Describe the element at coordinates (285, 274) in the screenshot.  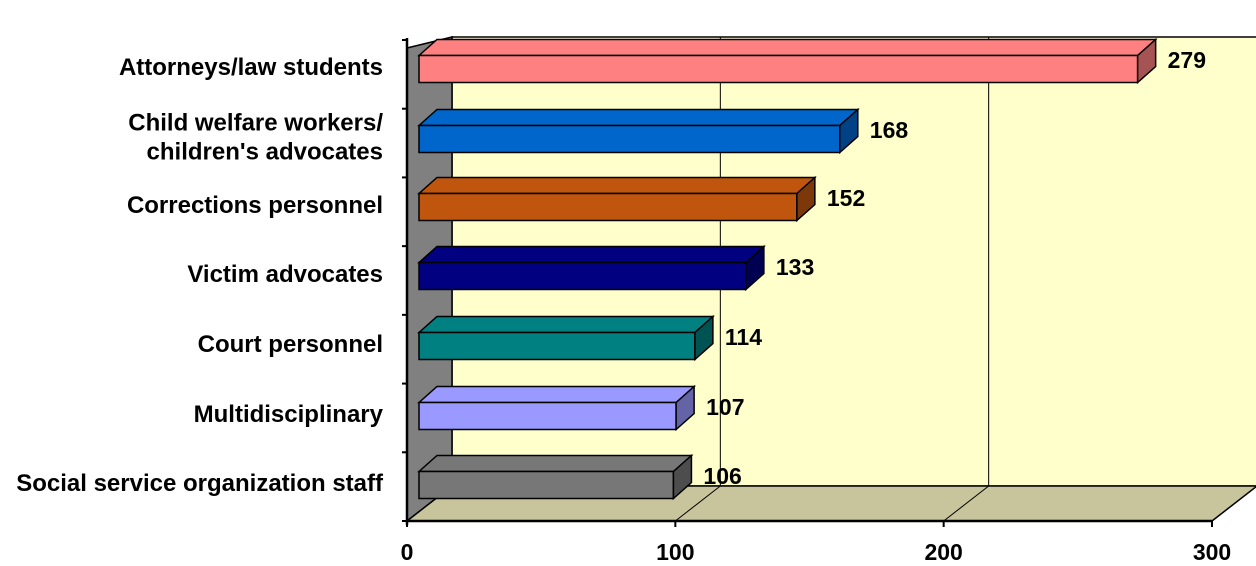
I see `category-label: Victim advocates` at that location.